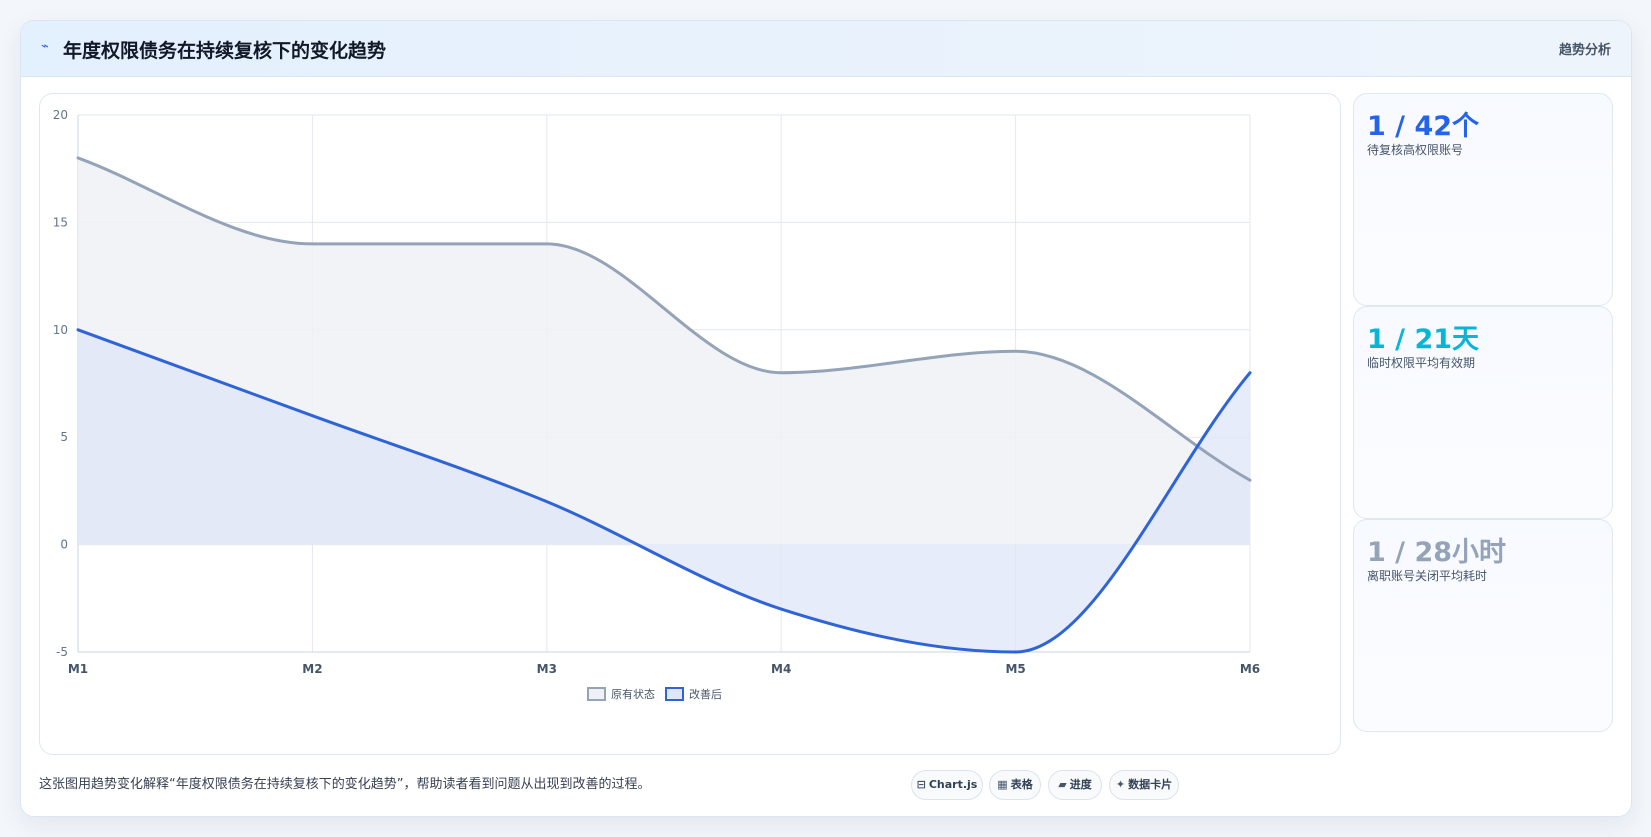 The height and width of the screenshot is (837, 1651). I want to click on stat-card-pending-accounts: 1 / 42个 待复核高权限账号, so click(1483, 199).